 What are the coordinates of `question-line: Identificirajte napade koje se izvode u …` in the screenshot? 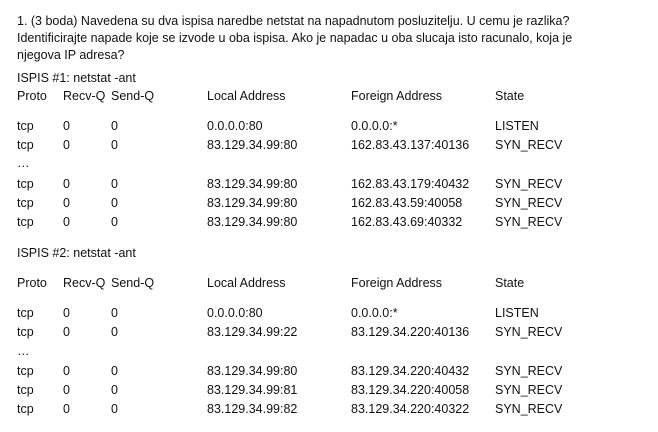 It's located at (295, 38).